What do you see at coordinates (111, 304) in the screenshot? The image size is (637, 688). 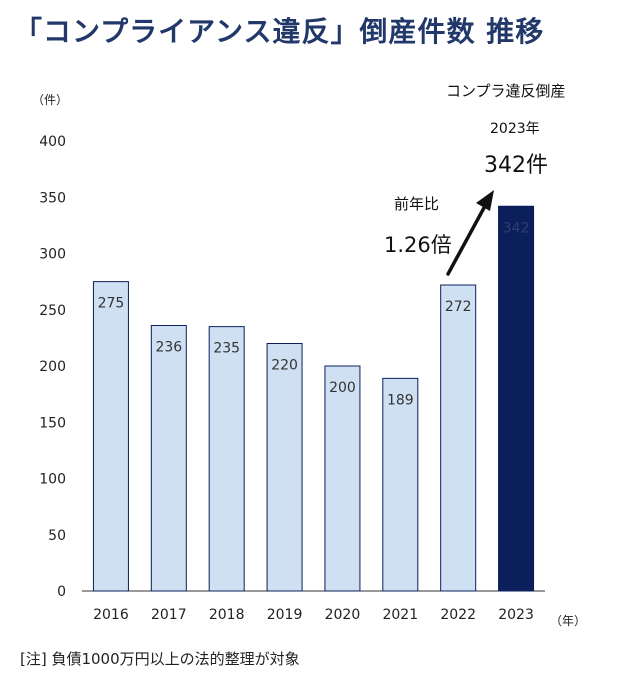 I see `data-label-2016: 275` at bounding box center [111, 304].